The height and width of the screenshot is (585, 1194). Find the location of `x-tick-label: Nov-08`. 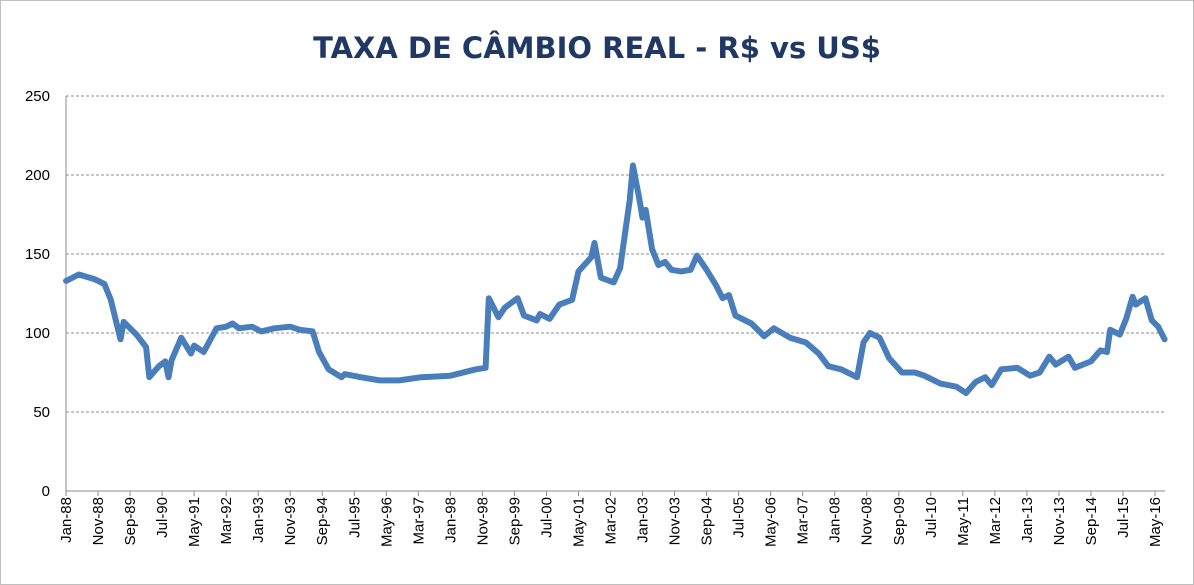

x-tick-label: Nov-08 is located at coordinates (867, 521).